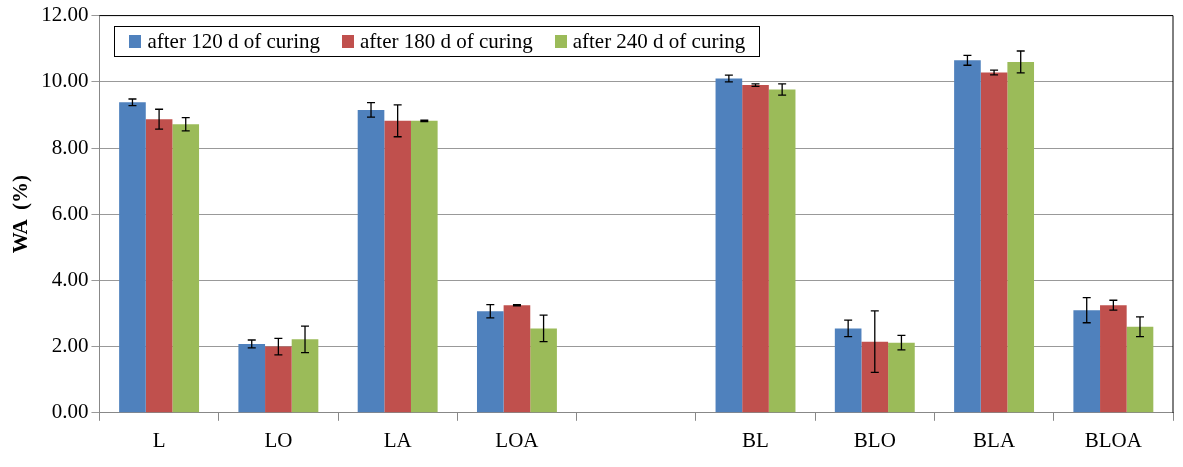 The width and height of the screenshot is (1183, 467). What do you see at coordinates (70, 146) in the screenshot?
I see `y-tick-label: 8.00` at bounding box center [70, 146].